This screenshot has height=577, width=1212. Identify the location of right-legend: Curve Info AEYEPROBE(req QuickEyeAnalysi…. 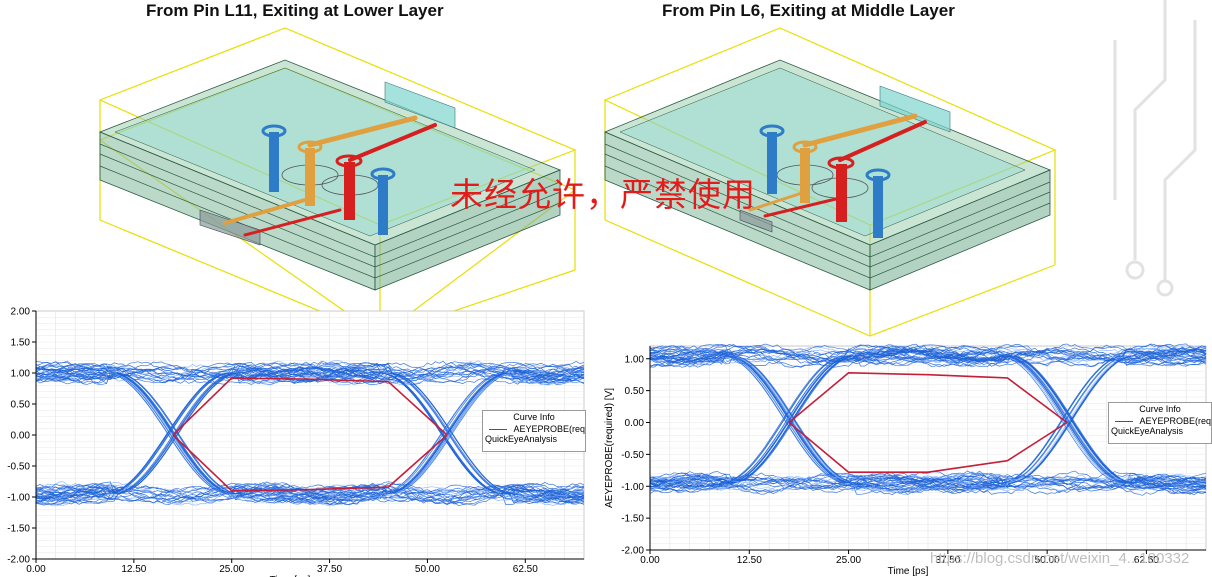
(1160, 423).